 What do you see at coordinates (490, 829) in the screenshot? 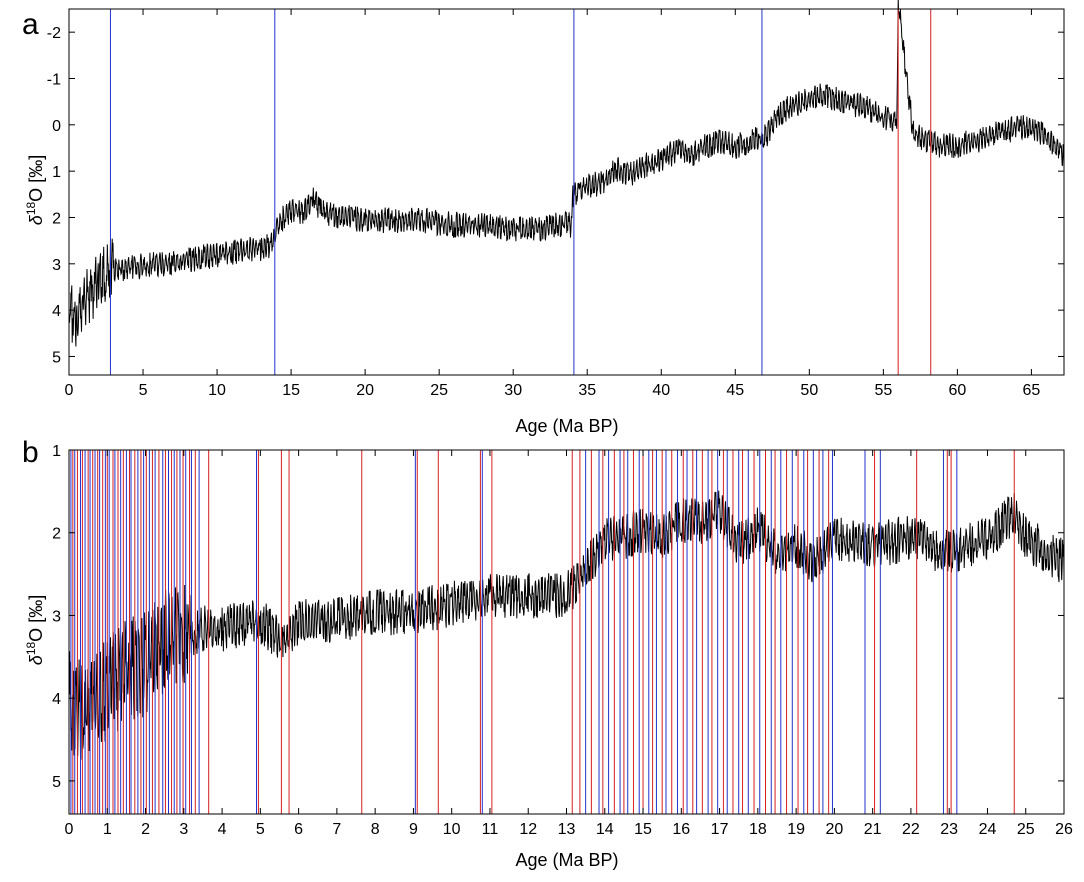
I see `panel-b-xtick-label-11: 11` at bounding box center [490, 829].